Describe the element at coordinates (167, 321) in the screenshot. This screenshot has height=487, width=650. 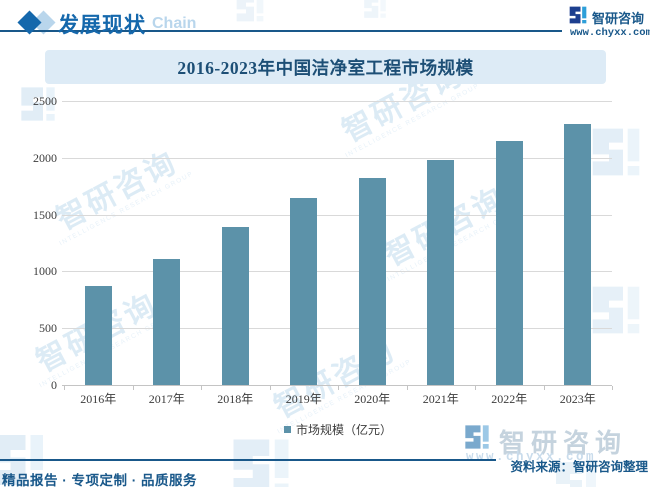
I see `bar-2017` at that location.